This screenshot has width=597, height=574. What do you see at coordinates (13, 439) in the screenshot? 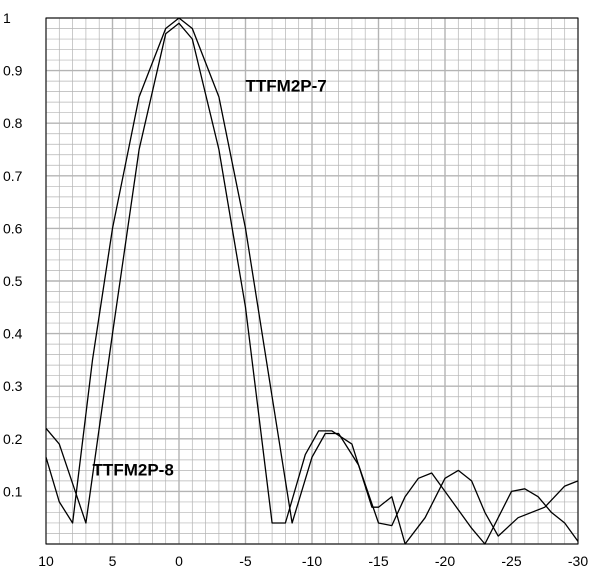
I see `y-tick-label: 0.2` at bounding box center [13, 439].